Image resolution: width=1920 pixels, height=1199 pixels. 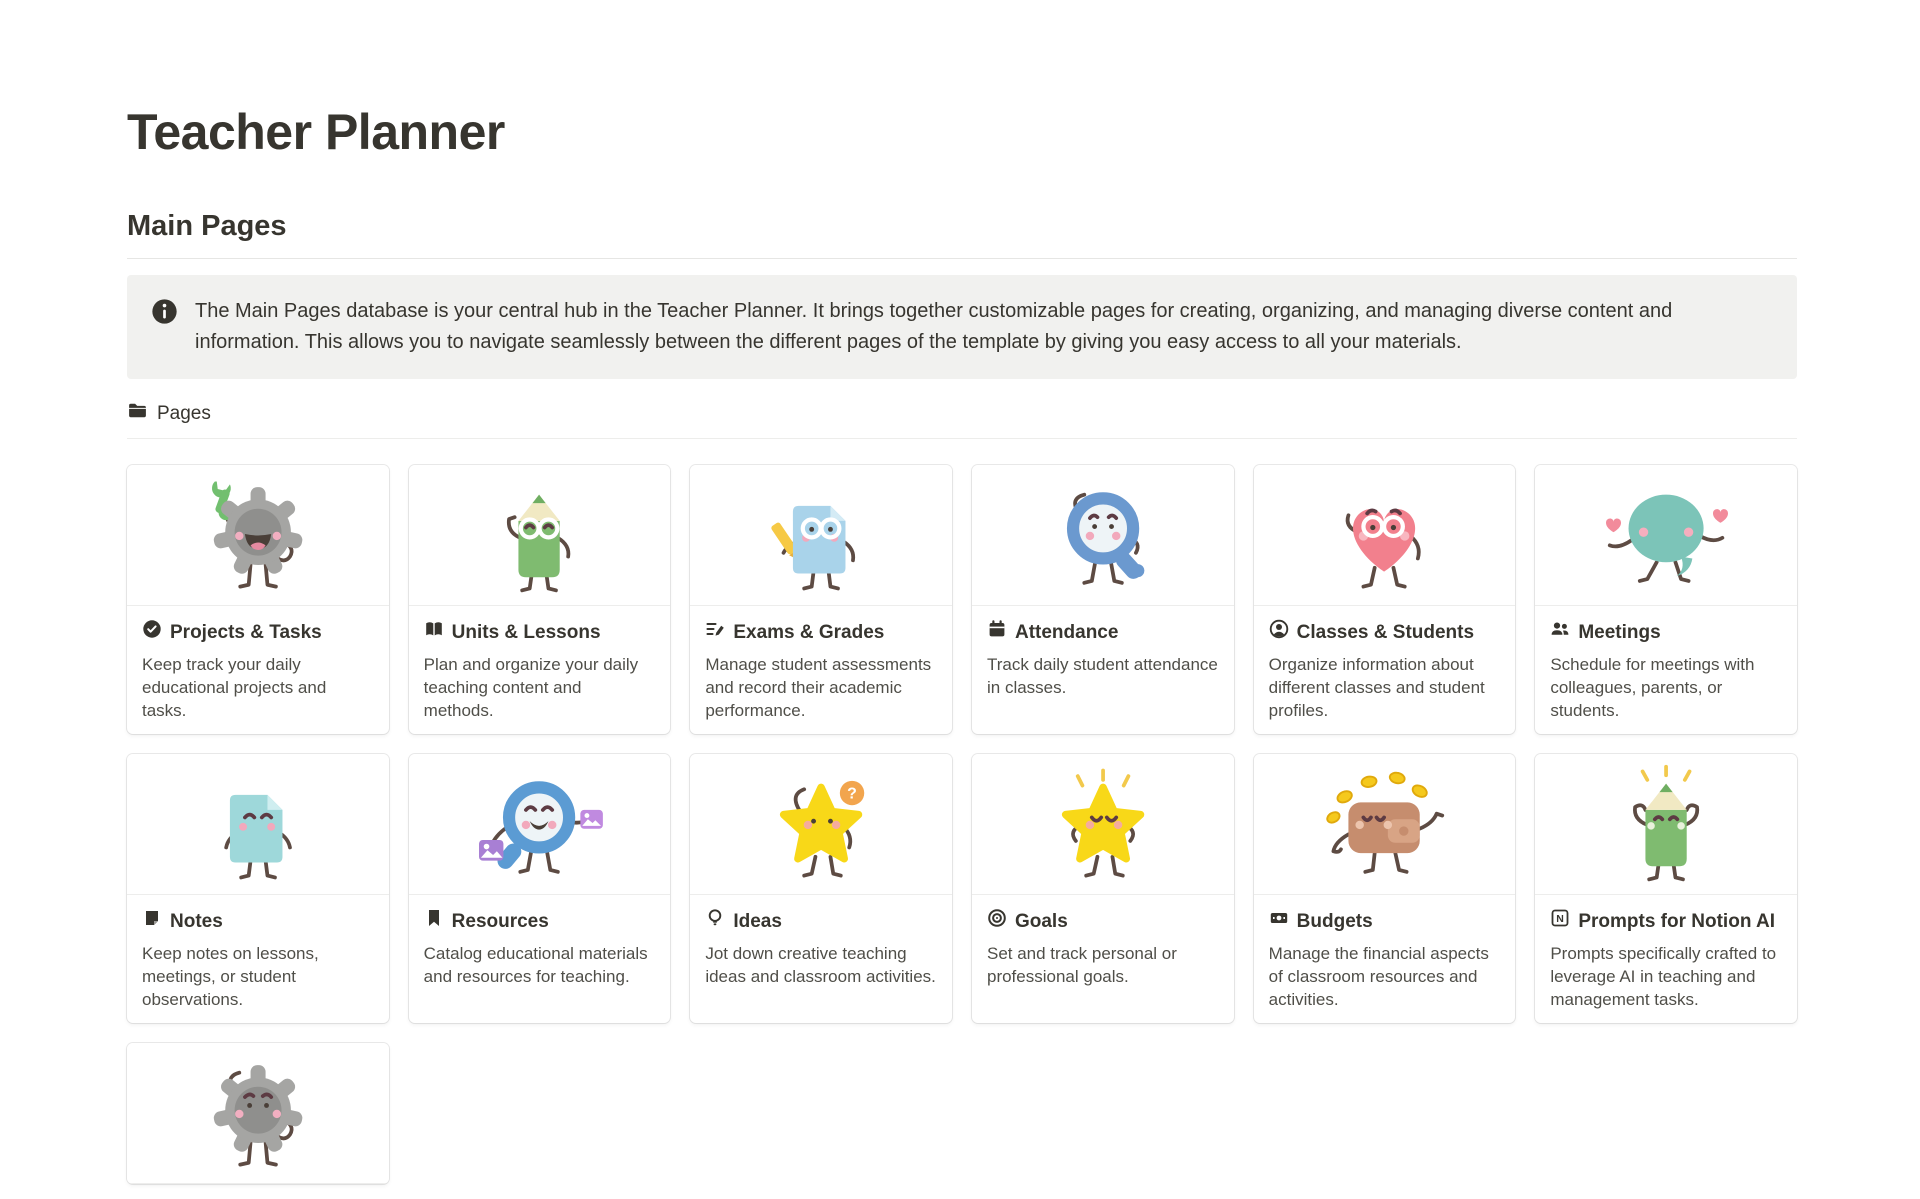 I want to click on page-title: Teacher Planner, so click(x=316, y=132).